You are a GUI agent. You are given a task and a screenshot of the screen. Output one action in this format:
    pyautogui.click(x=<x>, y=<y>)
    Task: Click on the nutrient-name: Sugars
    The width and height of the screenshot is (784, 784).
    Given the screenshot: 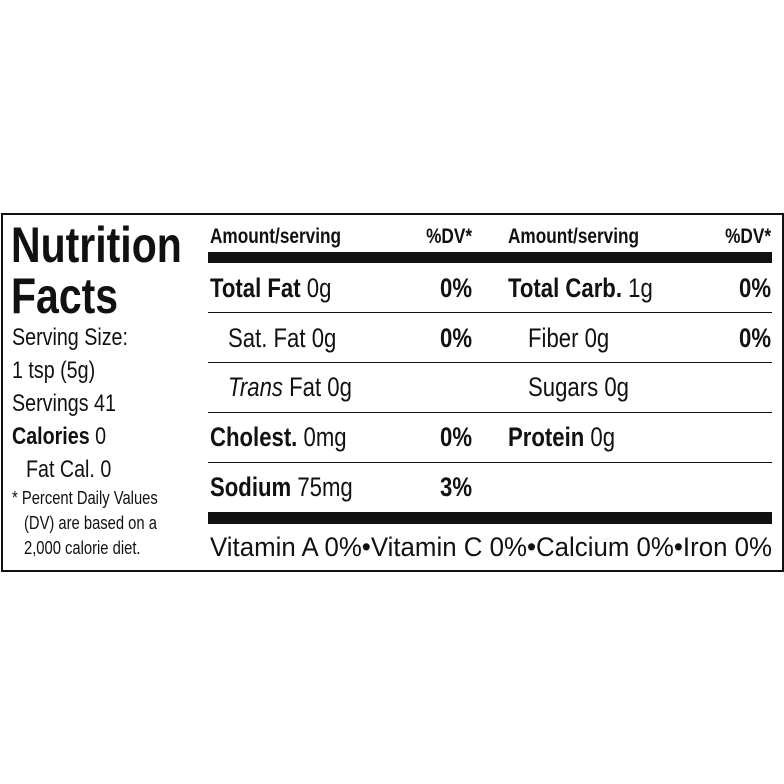 What is the action you would take?
    pyautogui.click(x=563, y=387)
    